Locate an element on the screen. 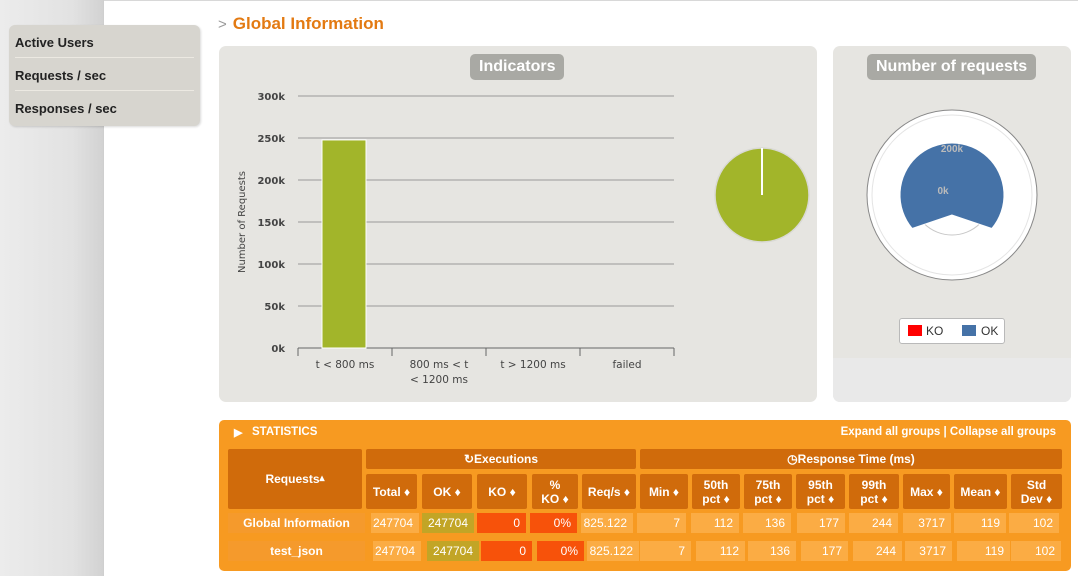  response-time-header-label: Response Time (ms) is located at coordinates (856, 459).